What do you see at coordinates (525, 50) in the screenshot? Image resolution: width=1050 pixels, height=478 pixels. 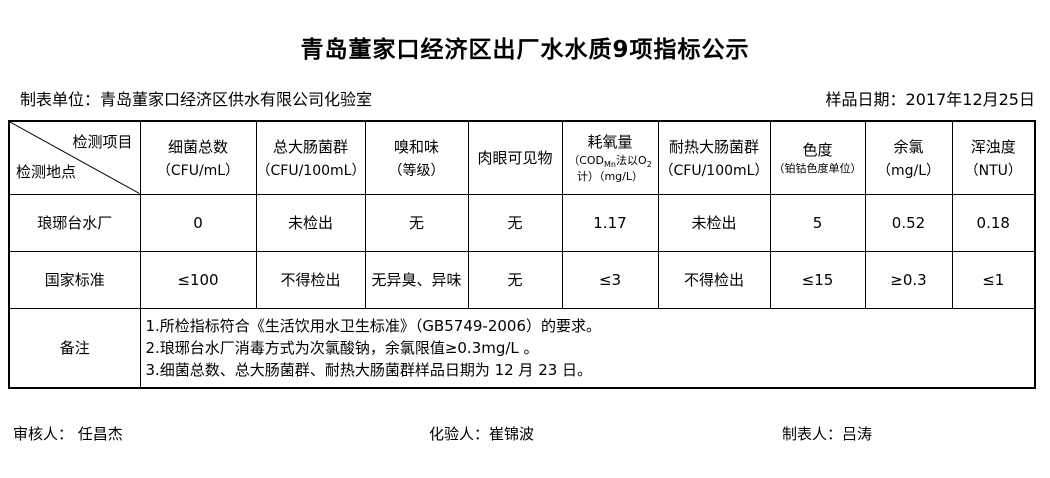 I see `page-title: 青岛董家口经济区出厂水水质9项指标公示` at bounding box center [525, 50].